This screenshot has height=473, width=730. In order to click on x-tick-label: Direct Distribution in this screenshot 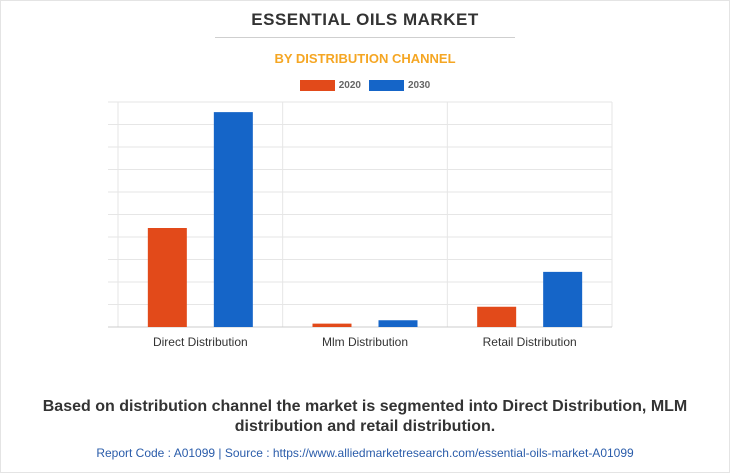, I will do `click(200, 342)`.